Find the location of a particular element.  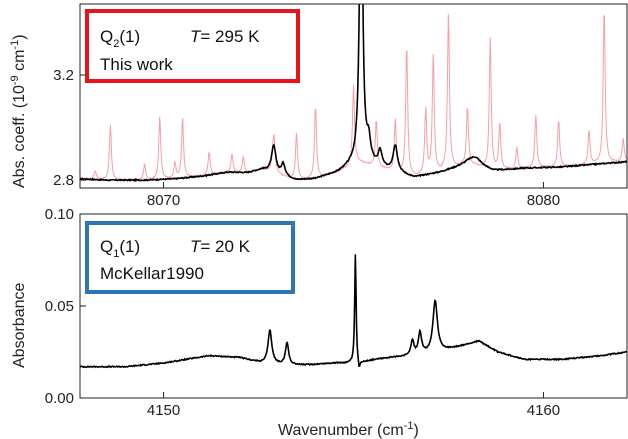

bottom-y-tick-label: 0.05 is located at coordinates (59, 306).